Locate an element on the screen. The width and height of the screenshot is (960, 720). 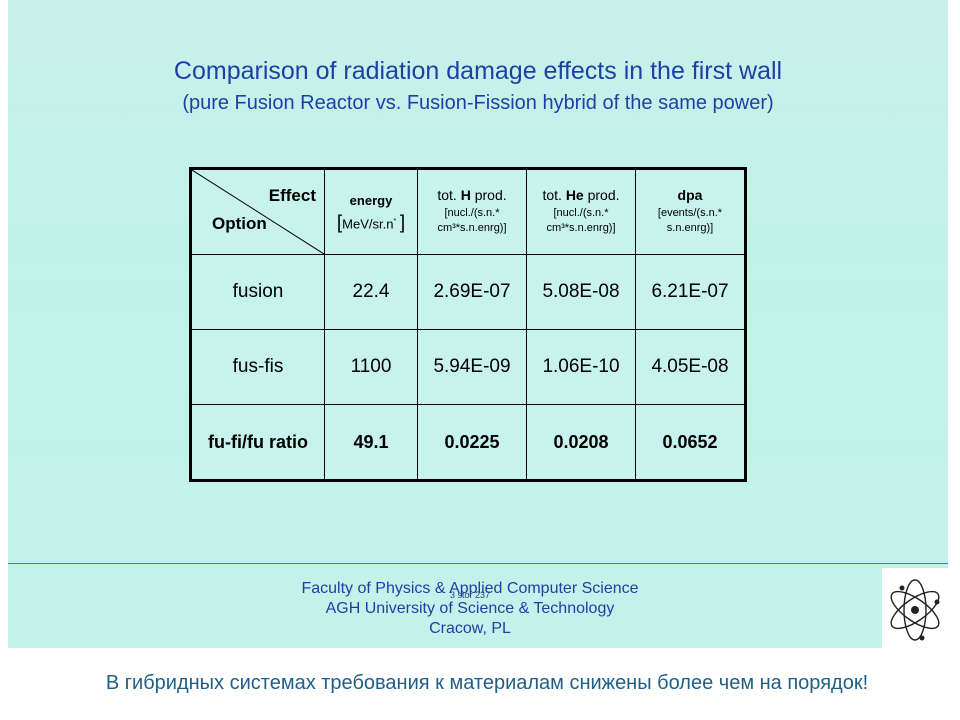
row-label: fus-fis is located at coordinates (257, 367).